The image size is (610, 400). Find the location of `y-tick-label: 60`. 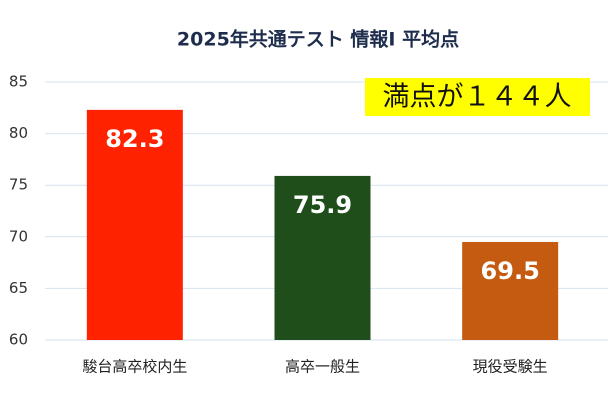

y-tick-label: 60 is located at coordinates (18, 340).